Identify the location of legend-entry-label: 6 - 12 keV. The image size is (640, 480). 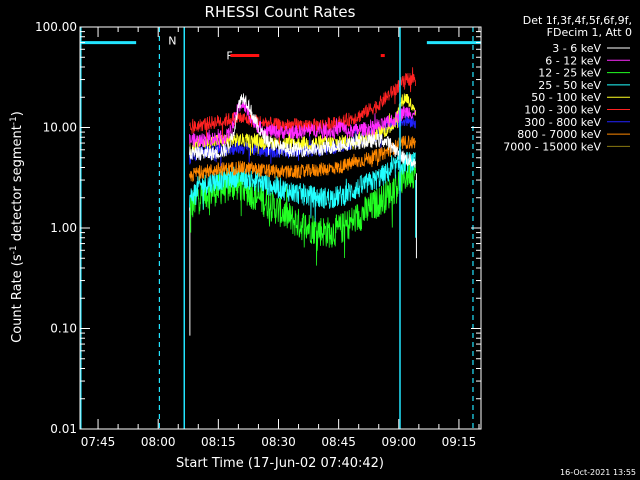
(573, 60).